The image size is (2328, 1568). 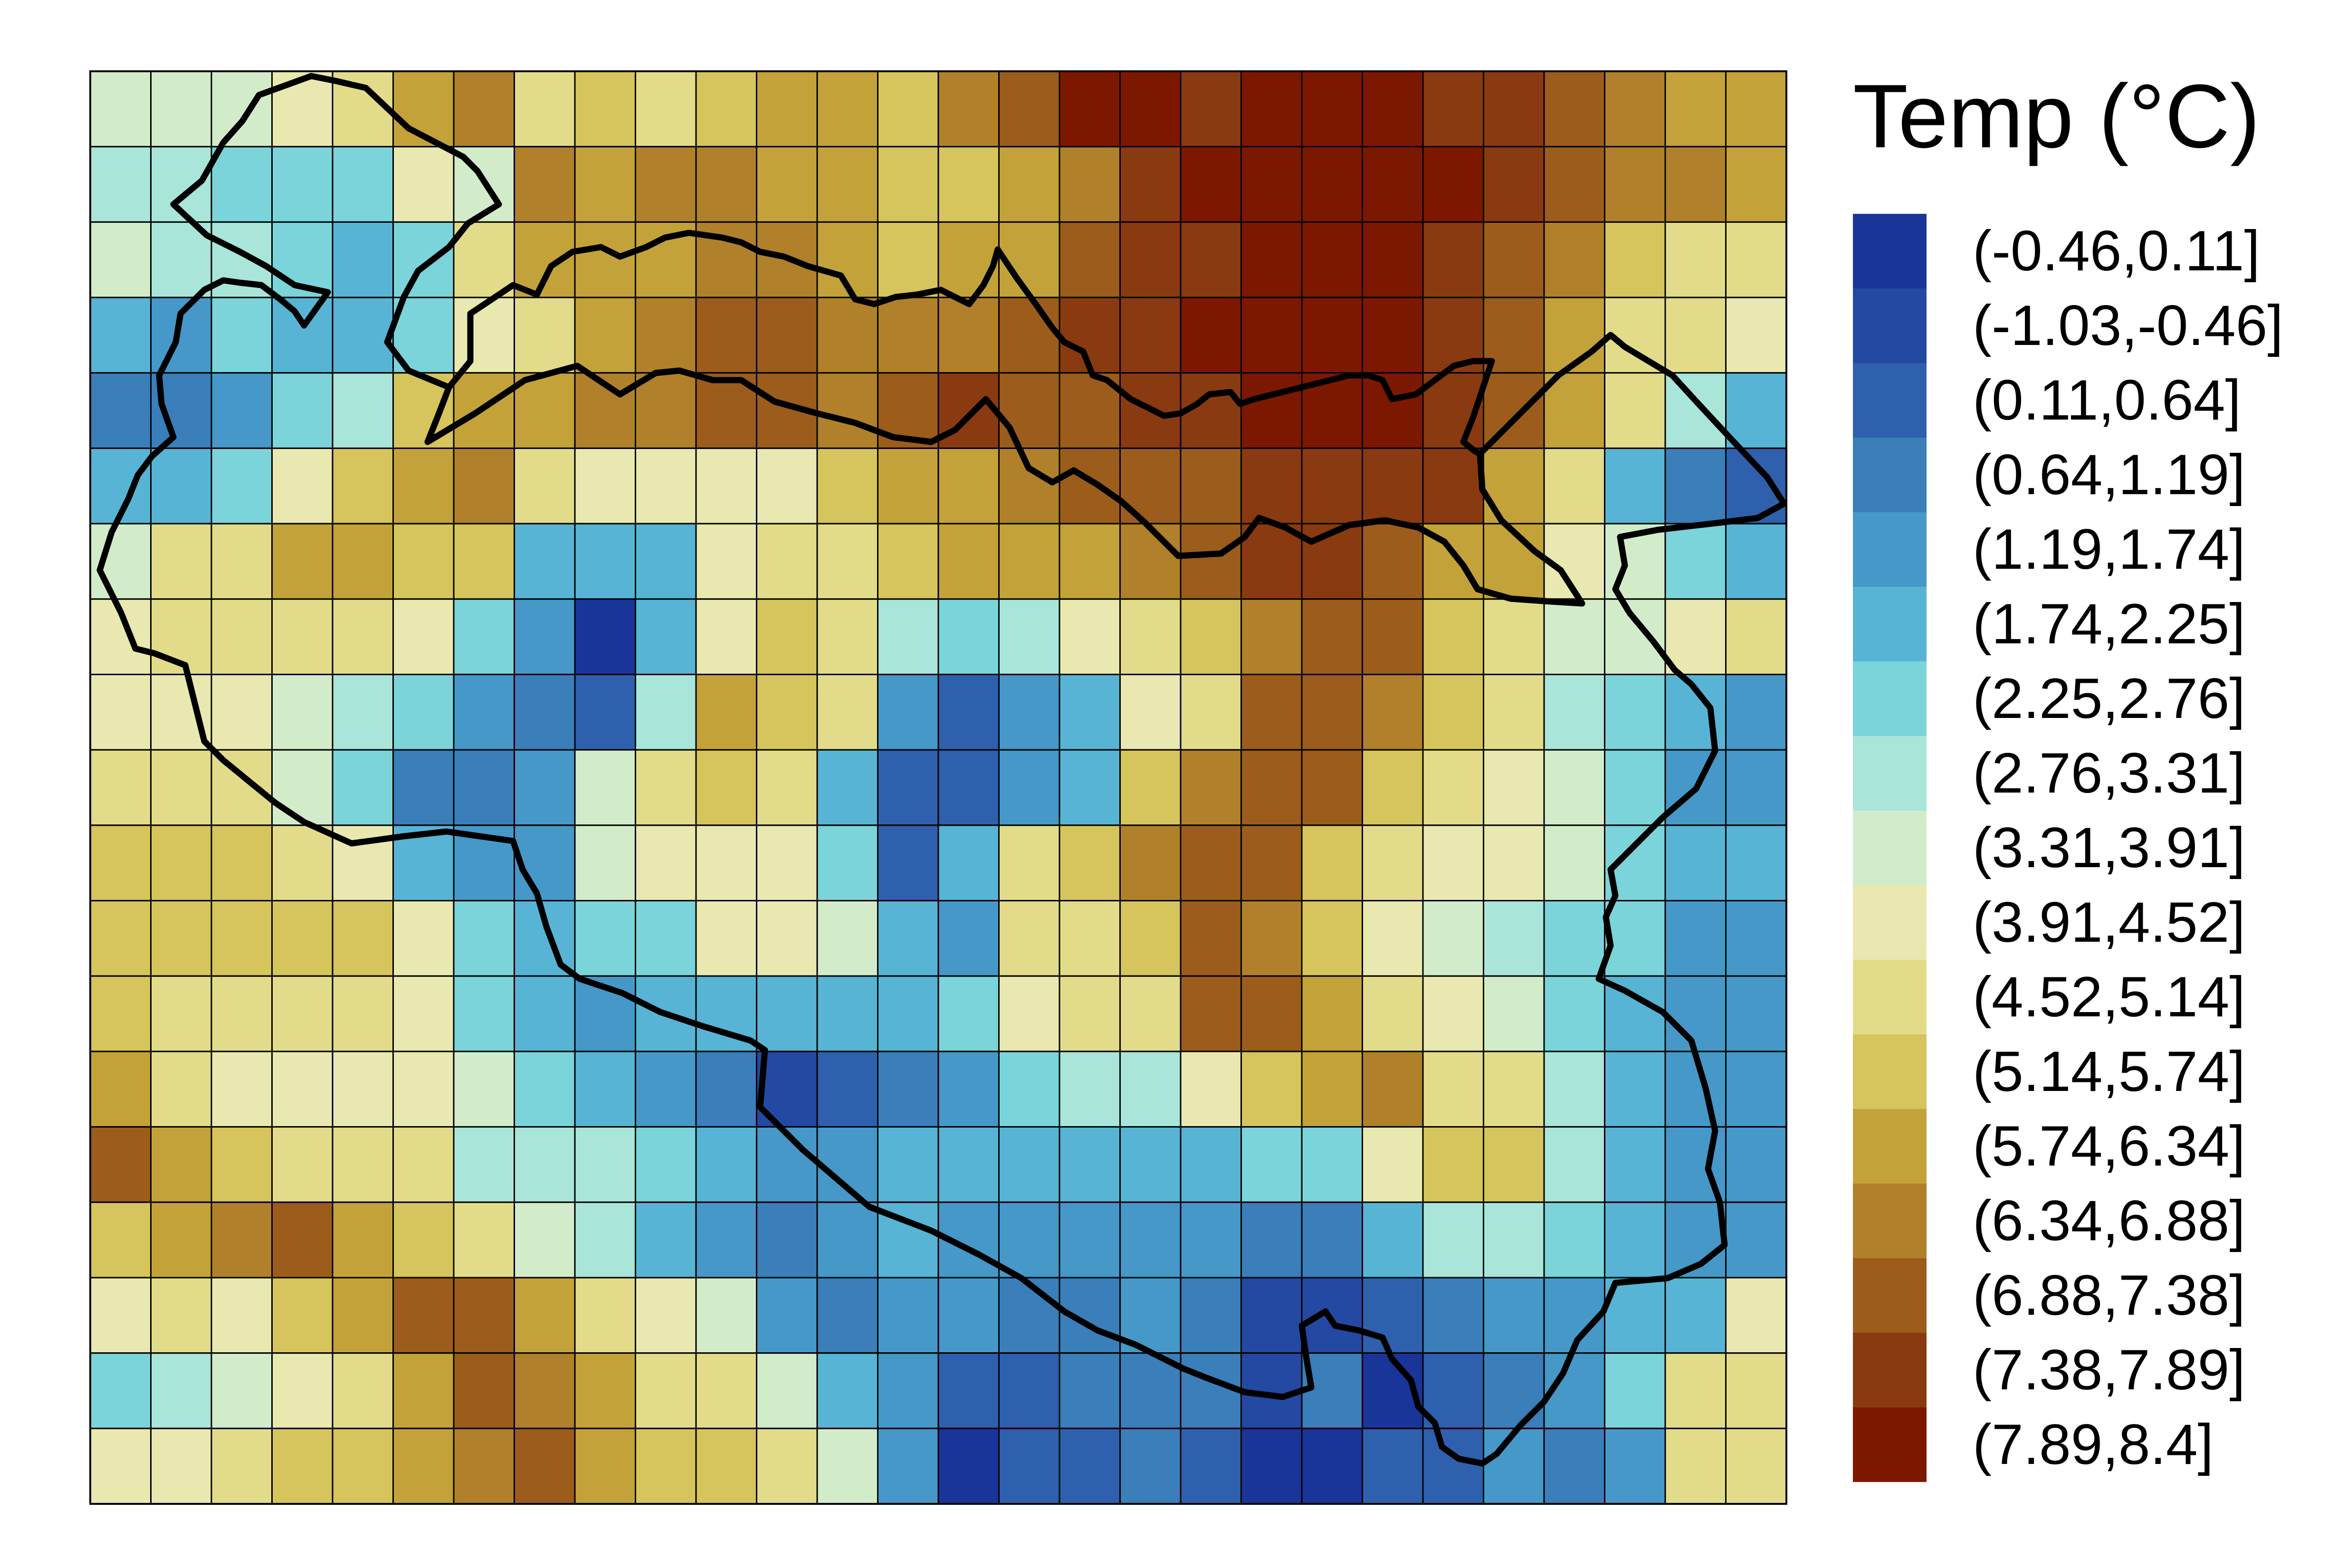 What do you see at coordinates (2109, 997) in the screenshot?
I see `legend-label: (4.52,5.14]` at bounding box center [2109, 997].